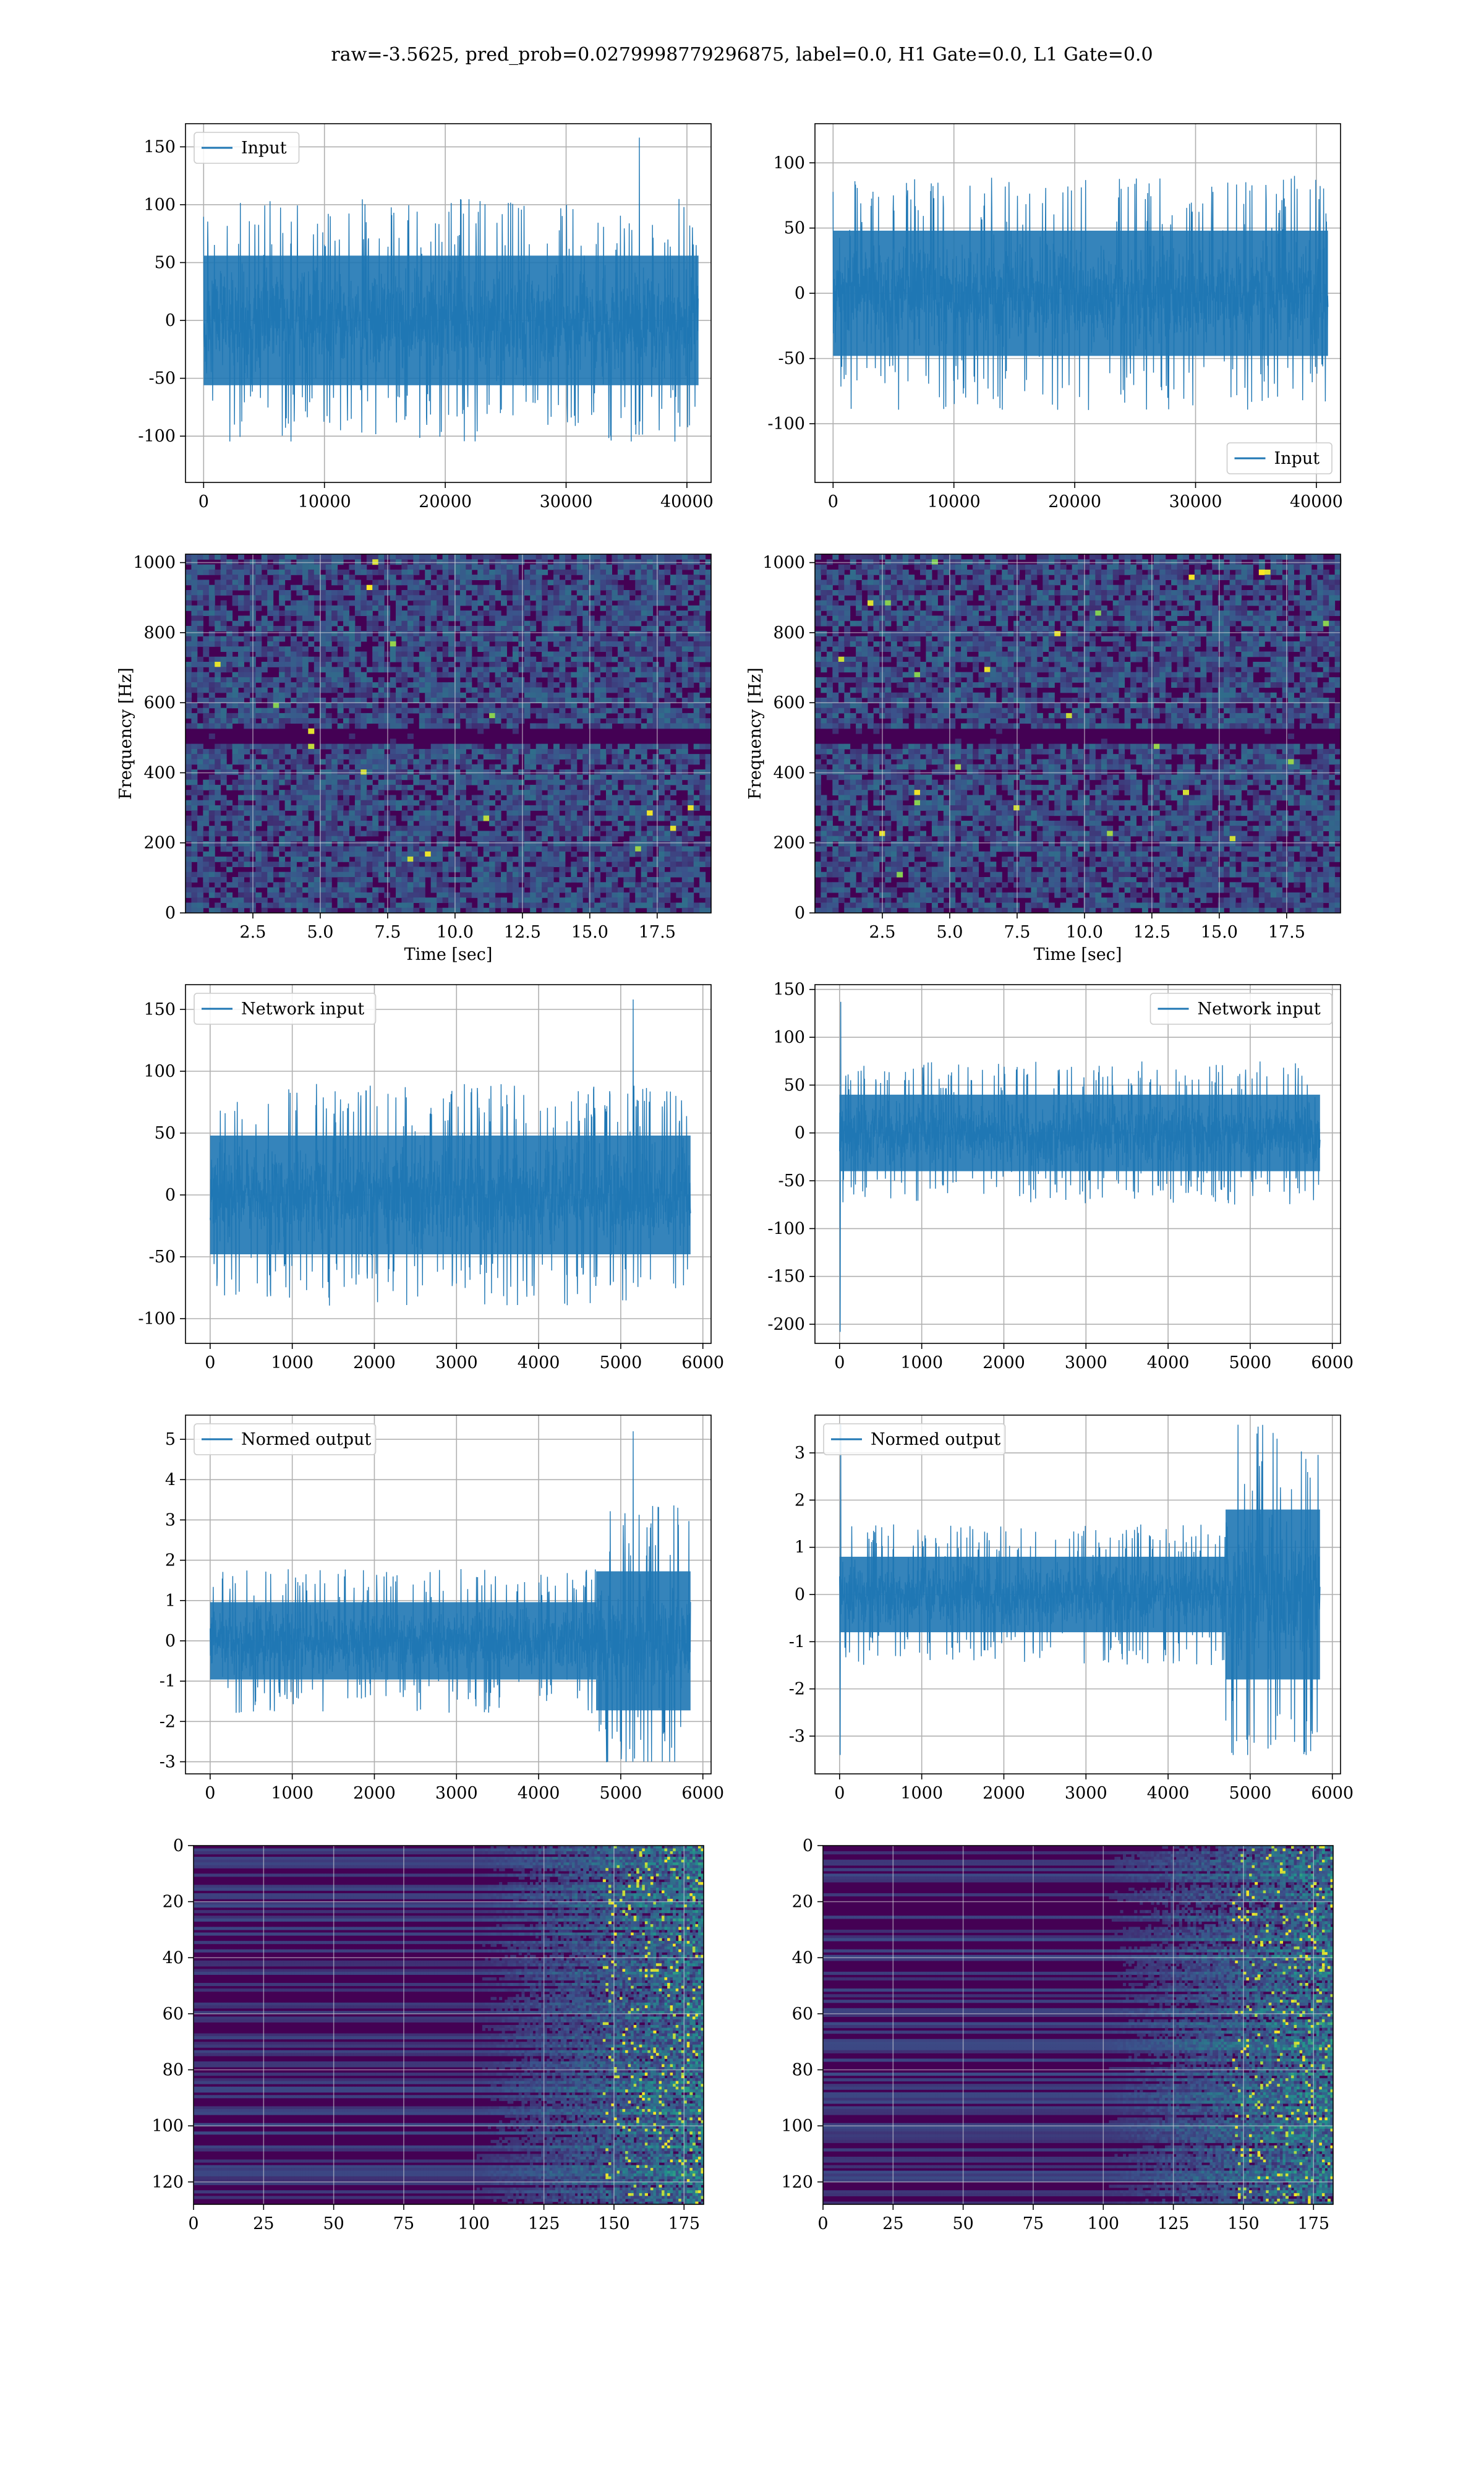  What do you see at coordinates (448, 734) in the screenshot?
I see `plot-area` at bounding box center [448, 734].